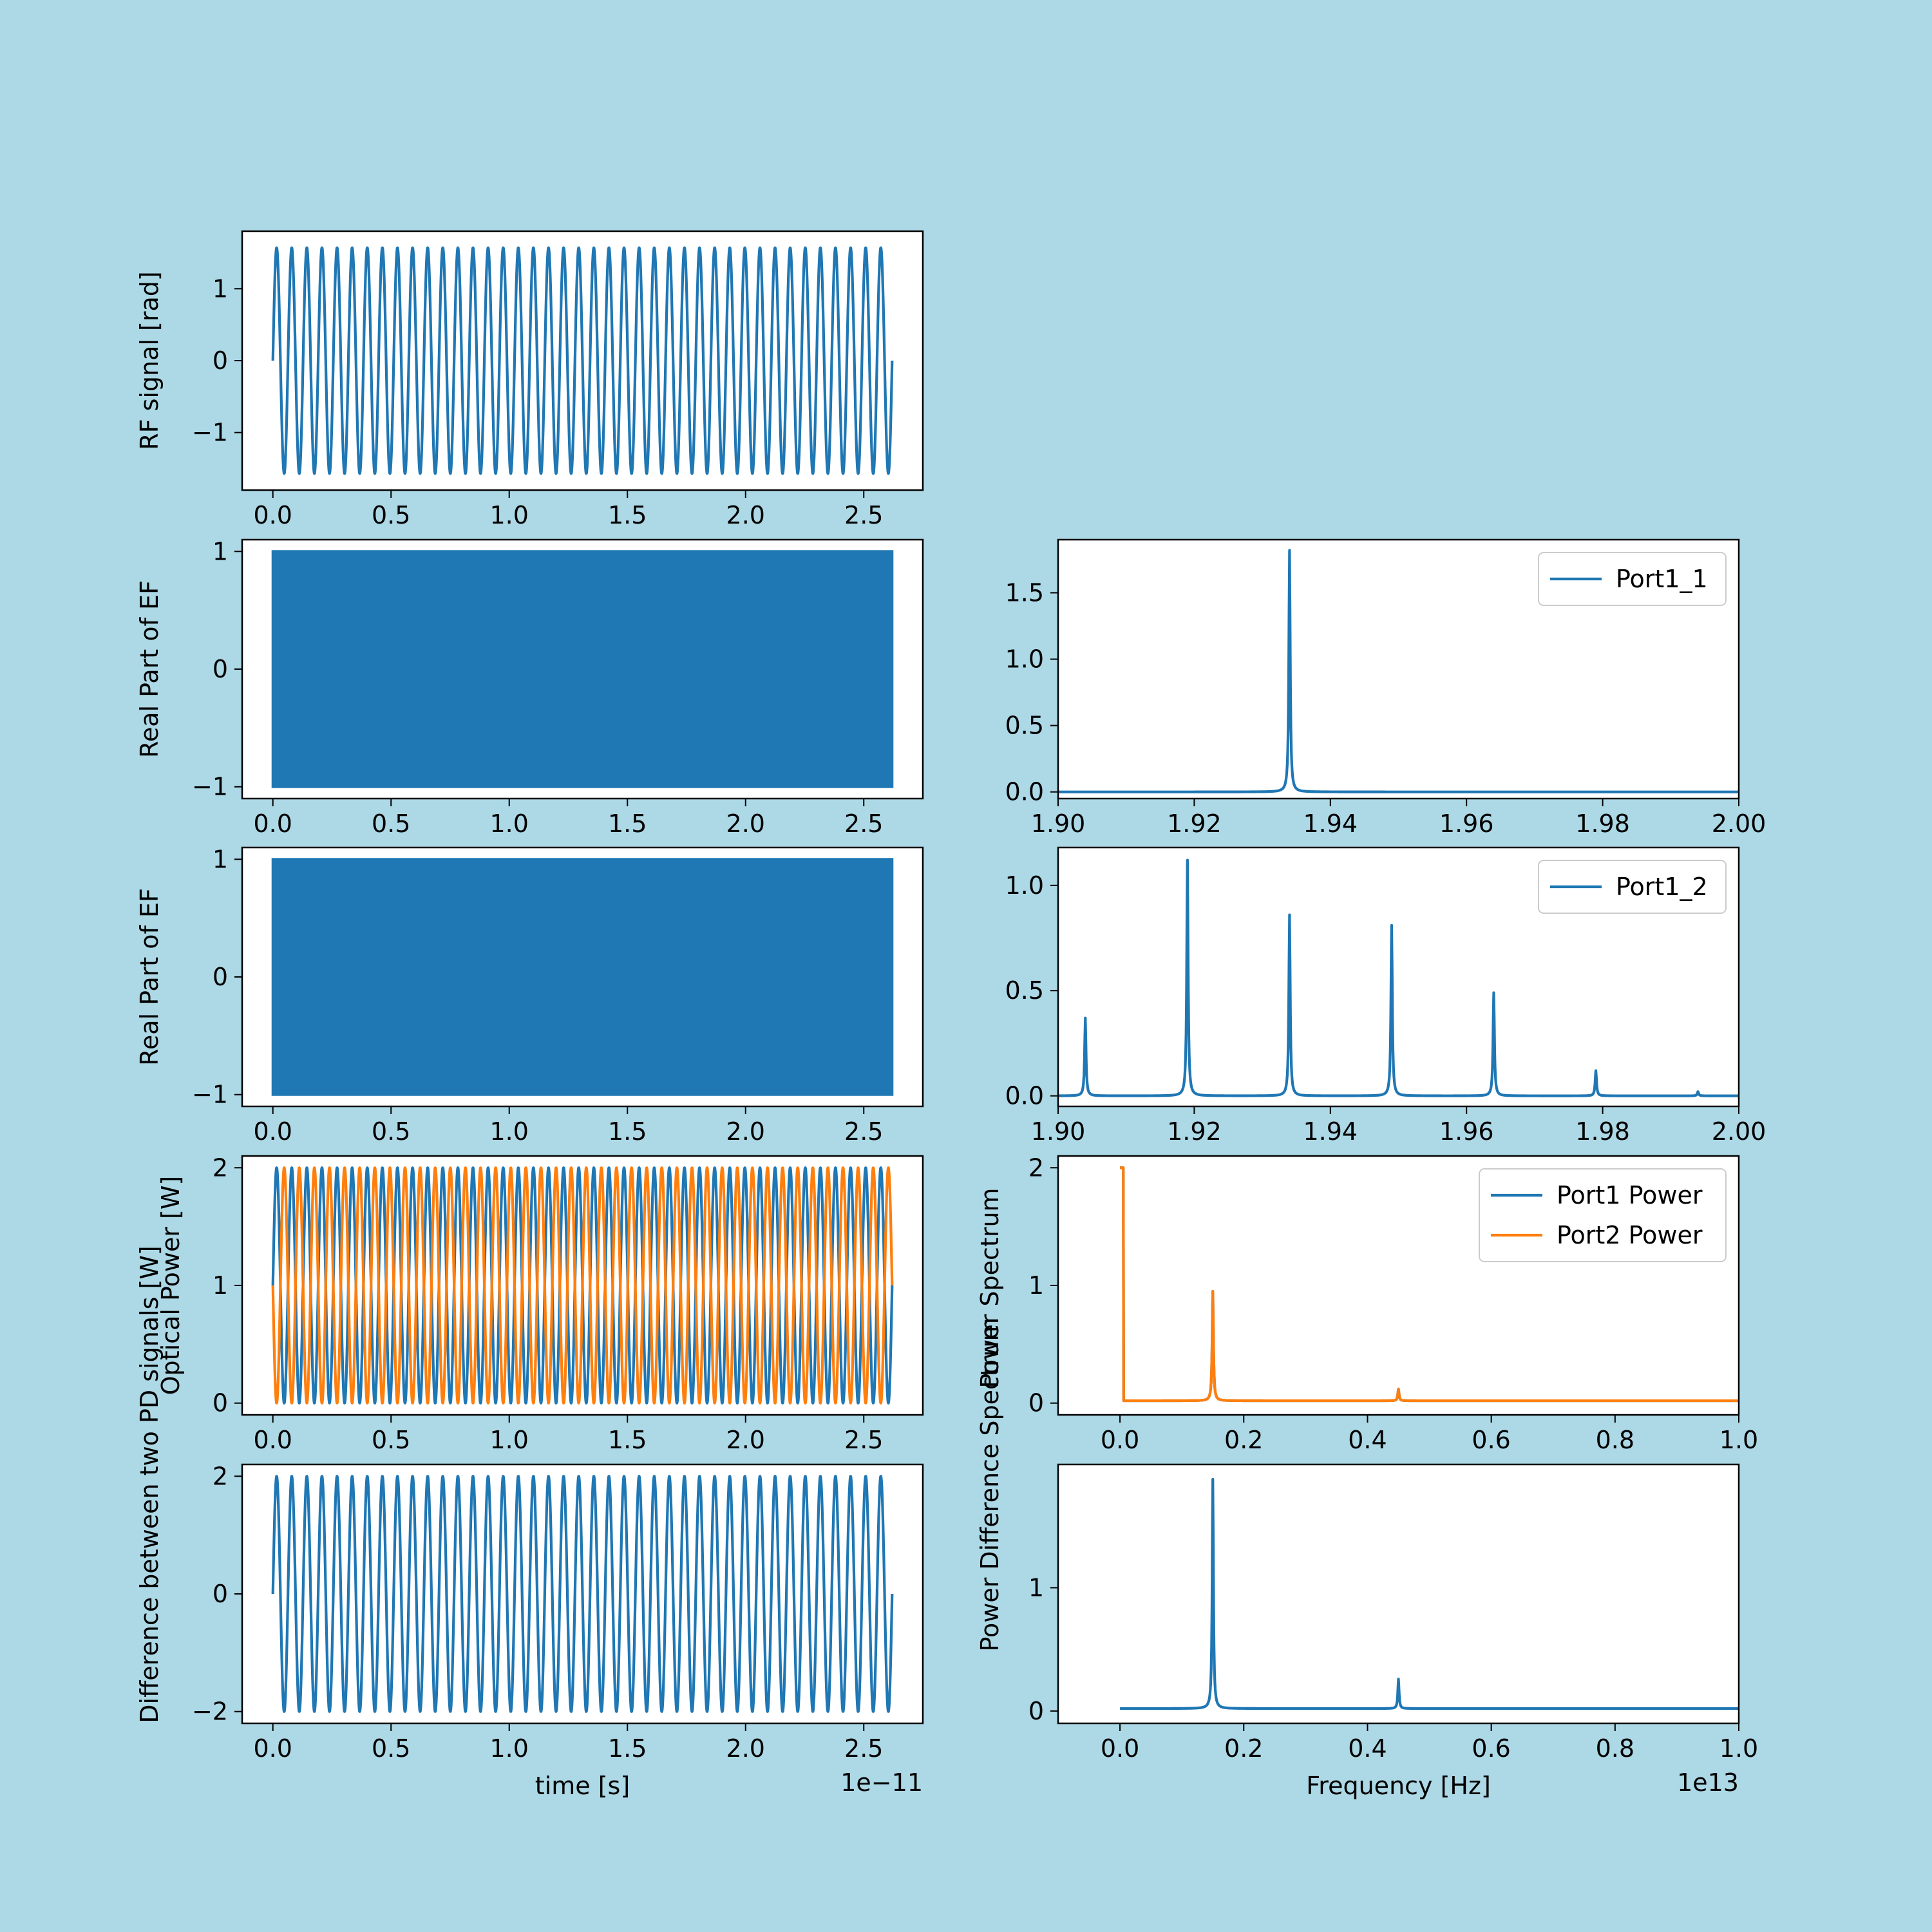 The height and width of the screenshot is (1932, 1932). I want to click on x-tick-label: 0.8, so click(1615, 1440).